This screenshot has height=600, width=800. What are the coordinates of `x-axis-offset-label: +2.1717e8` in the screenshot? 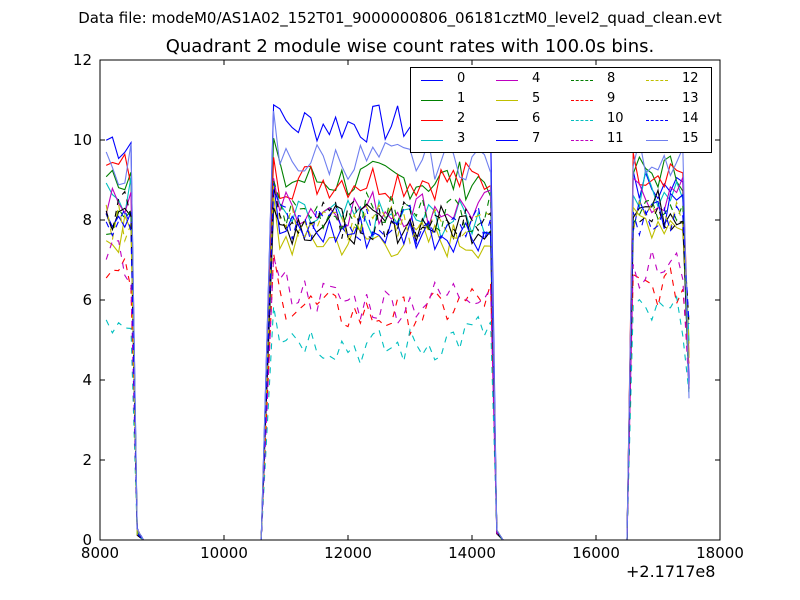 It's located at (671, 571).